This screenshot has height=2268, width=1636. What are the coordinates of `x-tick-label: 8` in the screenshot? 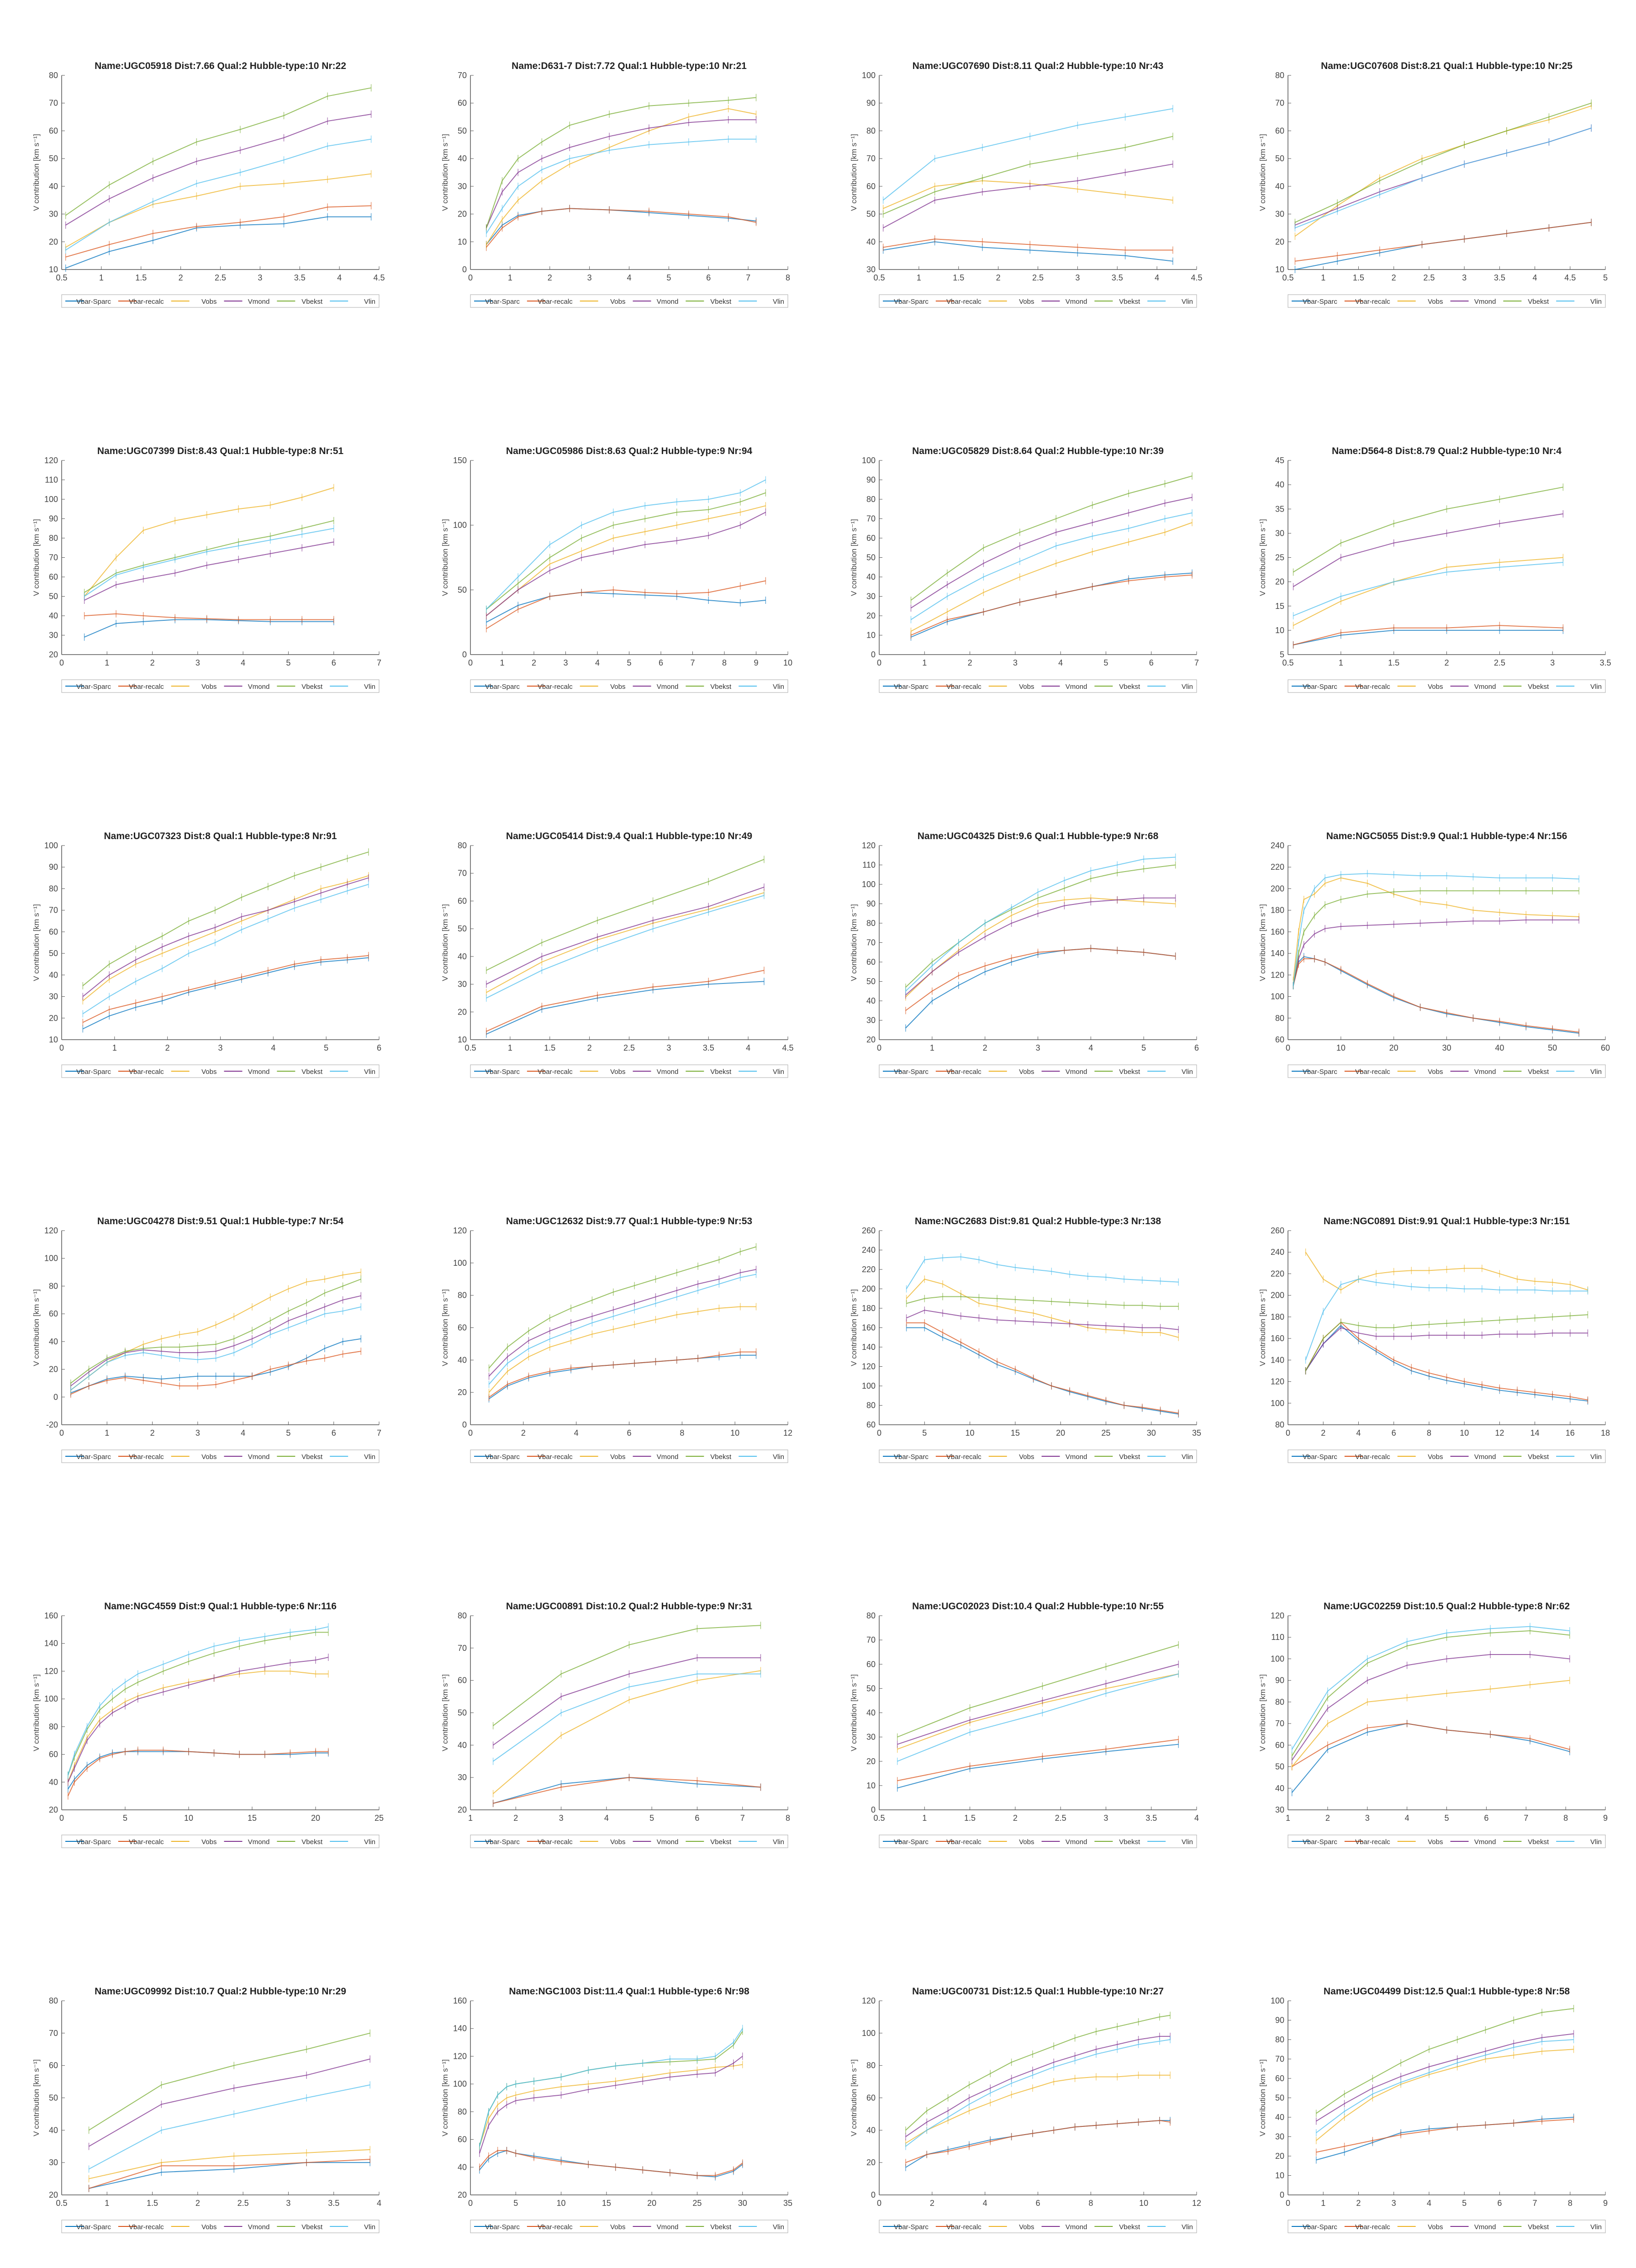 It's located at (1090, 2203).